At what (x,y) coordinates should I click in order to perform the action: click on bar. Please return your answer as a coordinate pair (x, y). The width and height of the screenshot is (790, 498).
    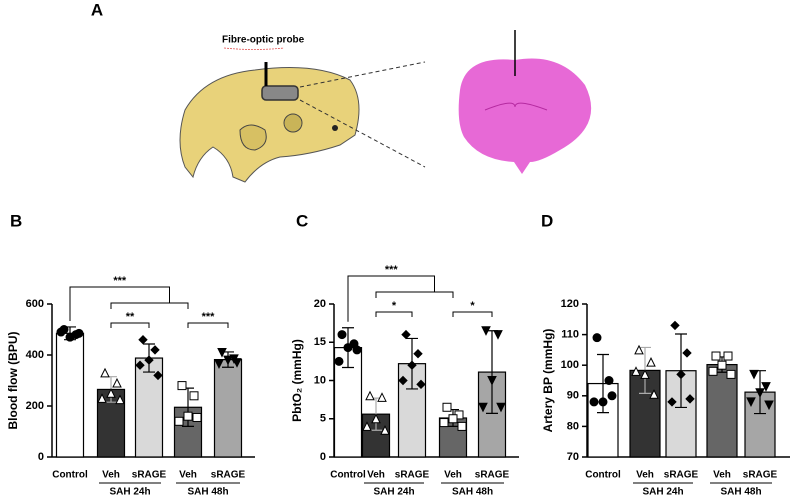
    Looking at the image, I should click on (228, 408).